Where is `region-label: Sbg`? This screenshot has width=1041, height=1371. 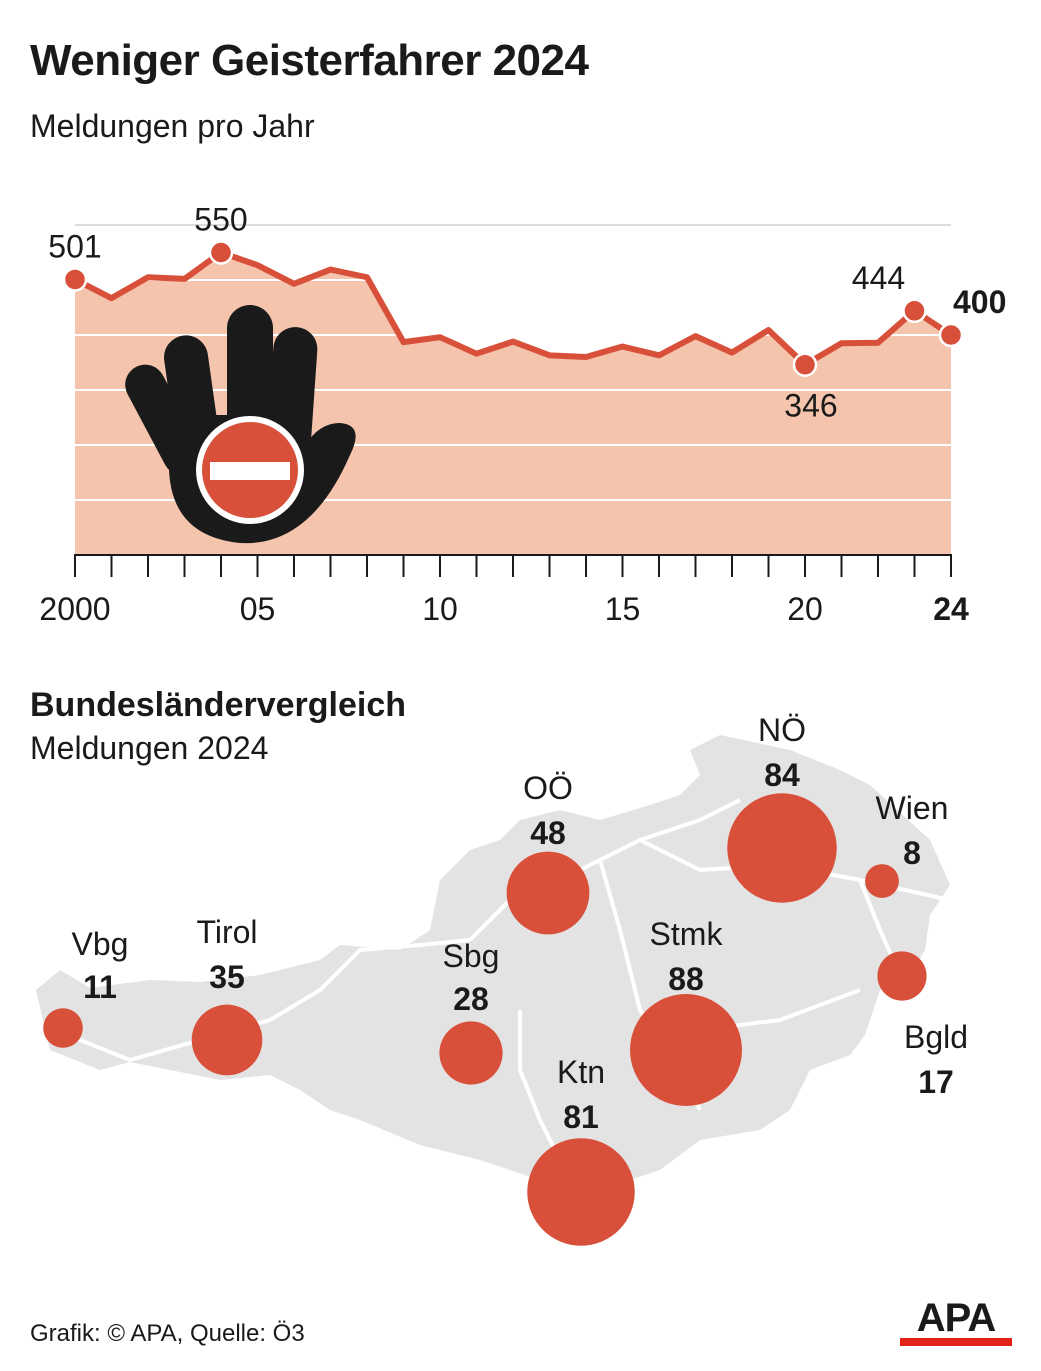
region-label: Sbg is located at coordinates (471, 956).